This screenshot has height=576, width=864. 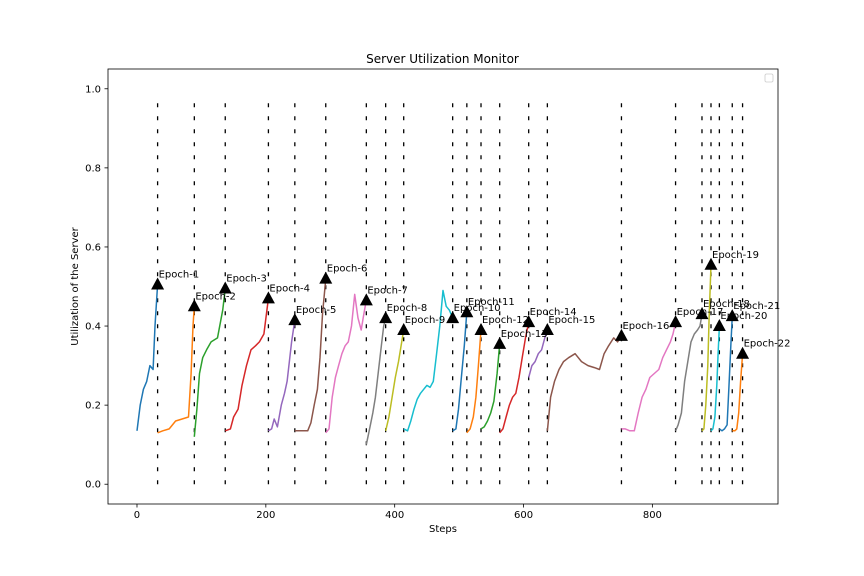 I want to click on epoch-label-7: Epoch-7, so click(x=387, y=290).